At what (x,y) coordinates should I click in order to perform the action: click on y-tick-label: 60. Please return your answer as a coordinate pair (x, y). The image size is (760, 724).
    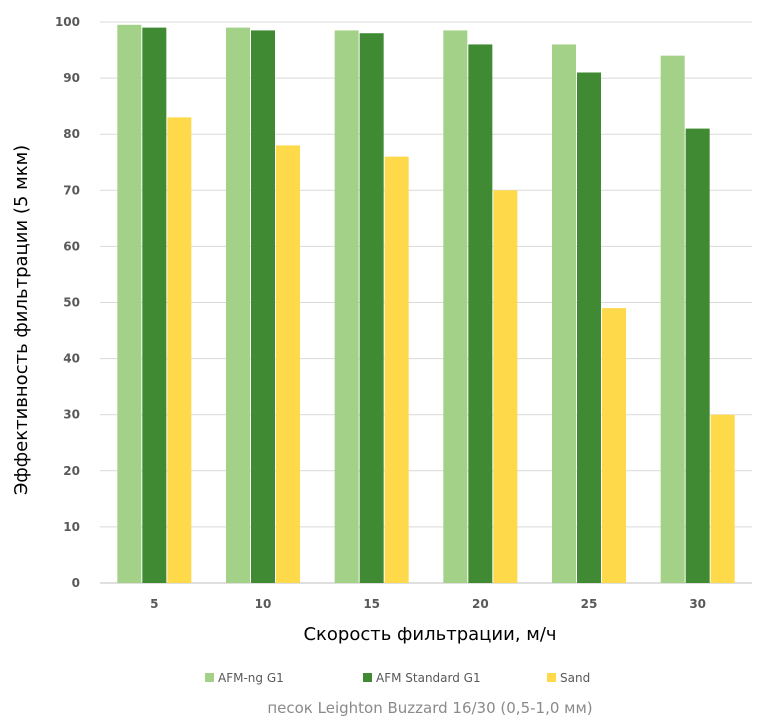
    Looking at the image, I should click on (71, 246).